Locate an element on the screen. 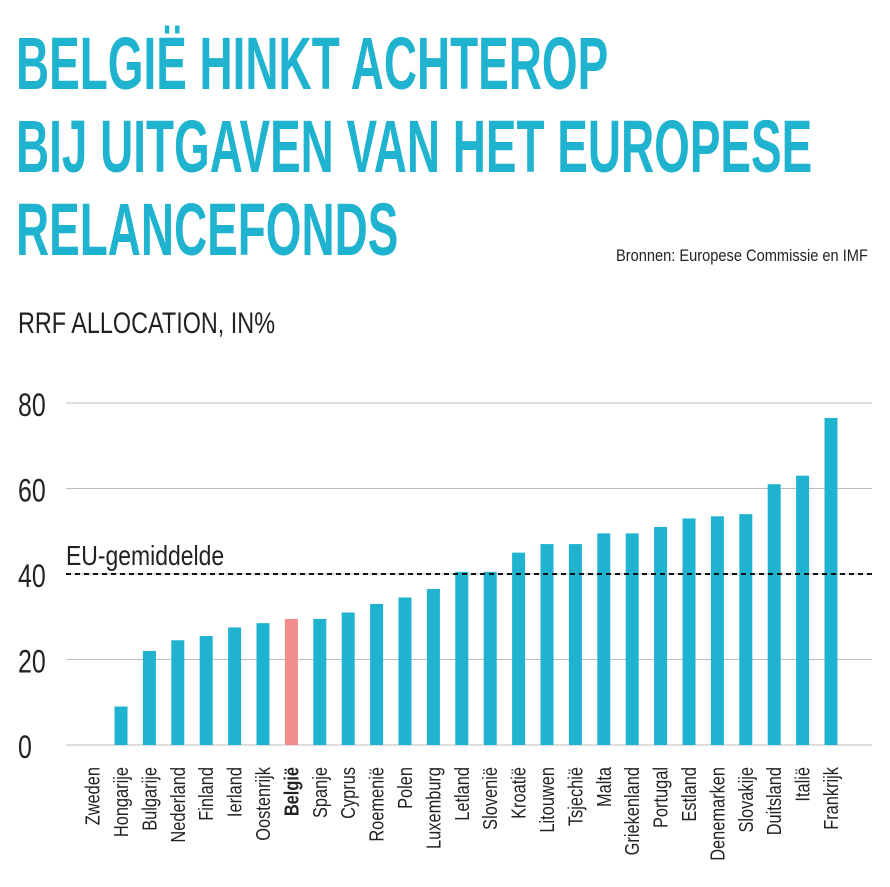 The height and width of the screenshot is (887, 890). eu-average-label: EU-gemiddelde is located at coordinates (145, 556).